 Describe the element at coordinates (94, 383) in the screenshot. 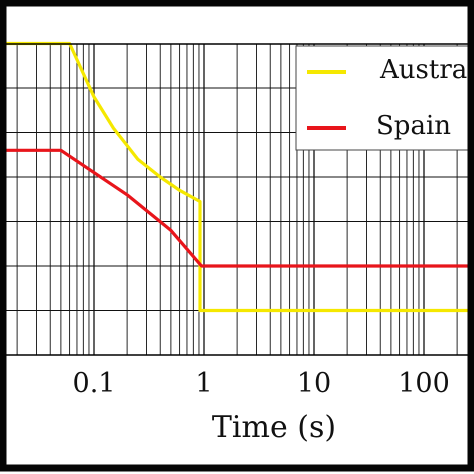

I see `x-tick-label: 0.1` at that location.